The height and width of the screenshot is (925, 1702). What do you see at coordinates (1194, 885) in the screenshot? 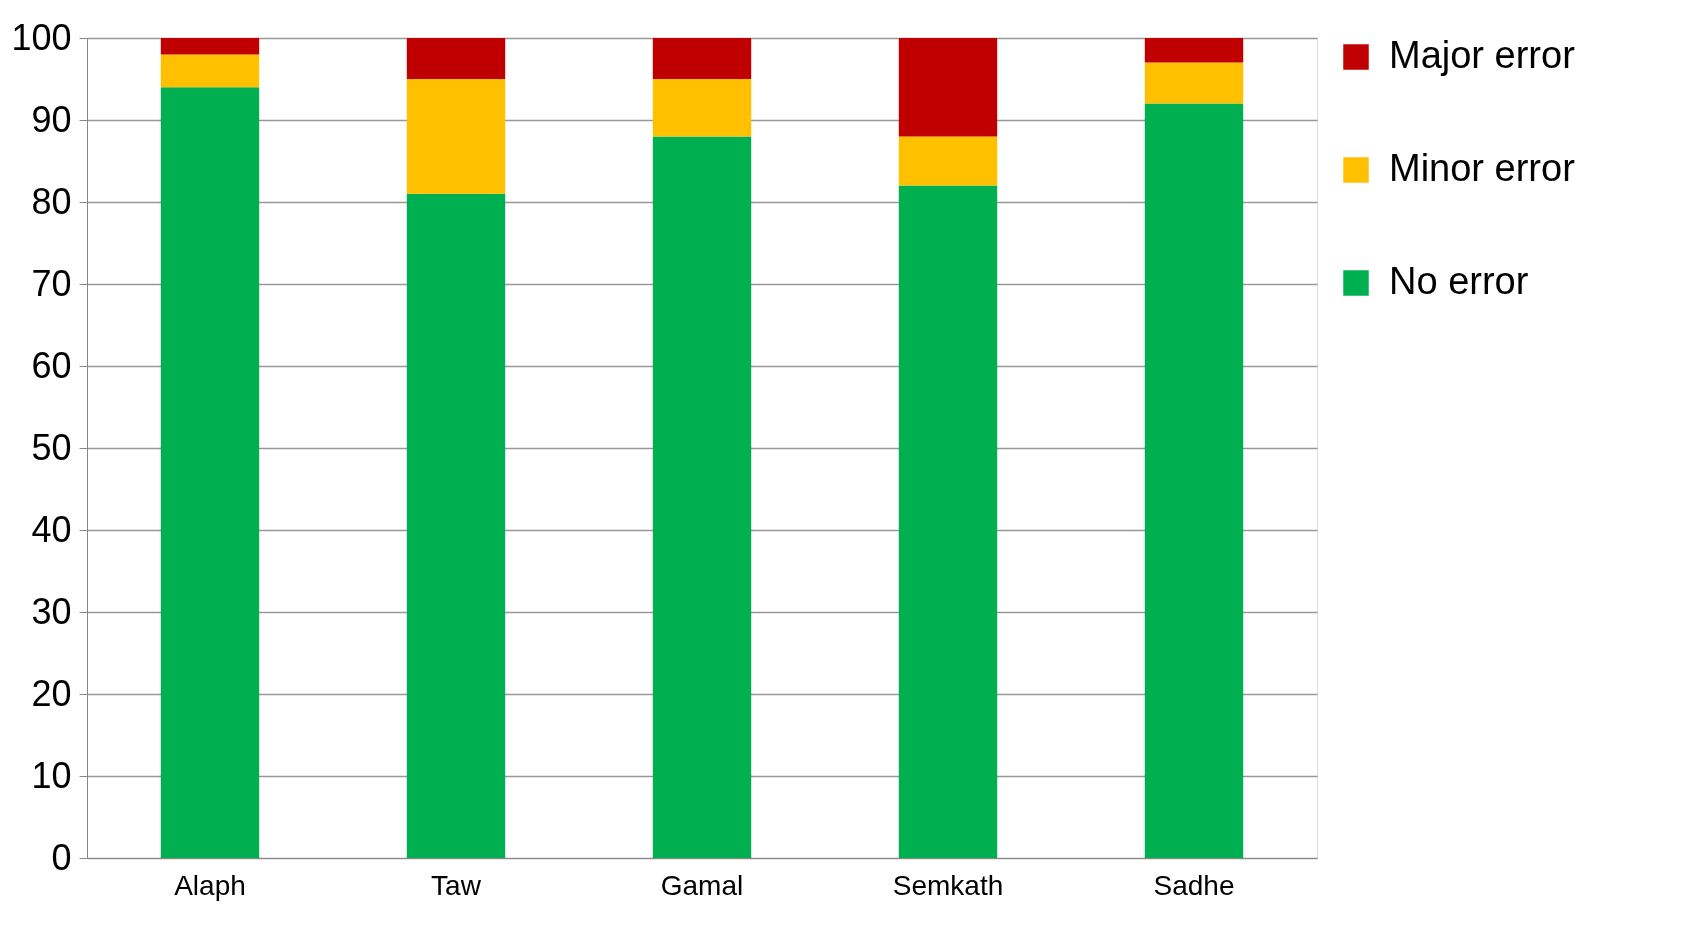
I see `x-tick-label: Sadhe` at bounding box center [1194, 885].